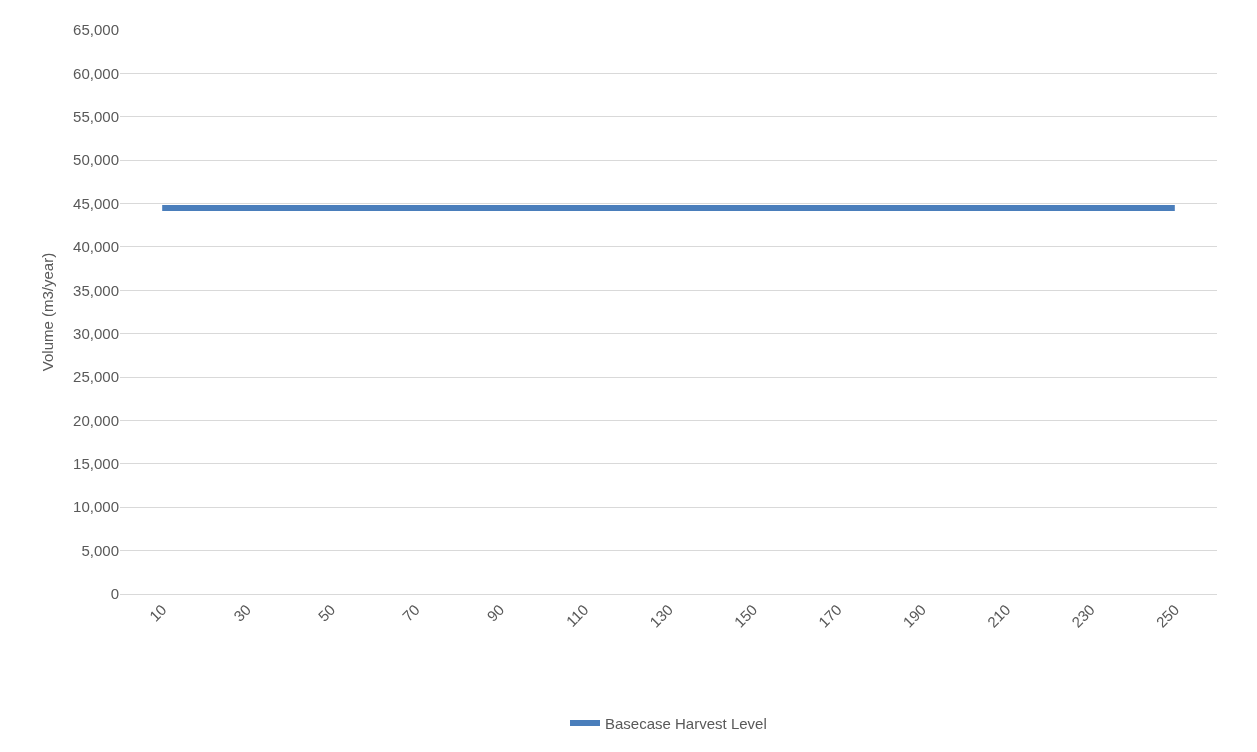 This screenshot has width=1257, height=752. I want to click on x-tick-label: 250, so click(1167, 615).